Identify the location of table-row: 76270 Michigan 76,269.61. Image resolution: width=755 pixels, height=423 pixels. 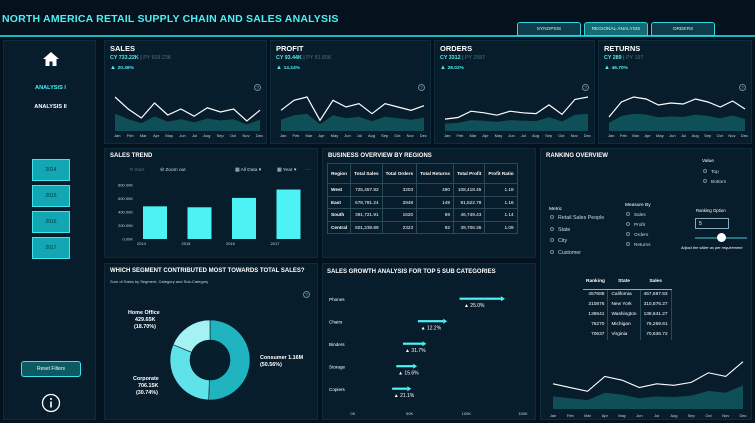
(627, 324).